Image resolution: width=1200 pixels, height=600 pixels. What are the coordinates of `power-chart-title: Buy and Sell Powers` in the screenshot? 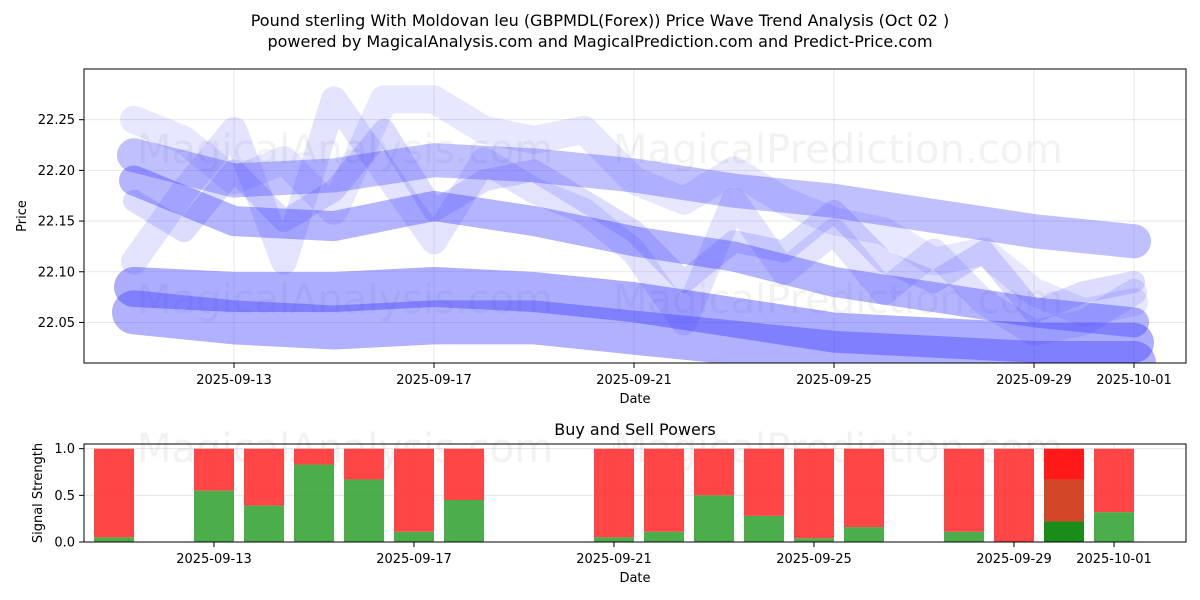 It's located at (635, 429).